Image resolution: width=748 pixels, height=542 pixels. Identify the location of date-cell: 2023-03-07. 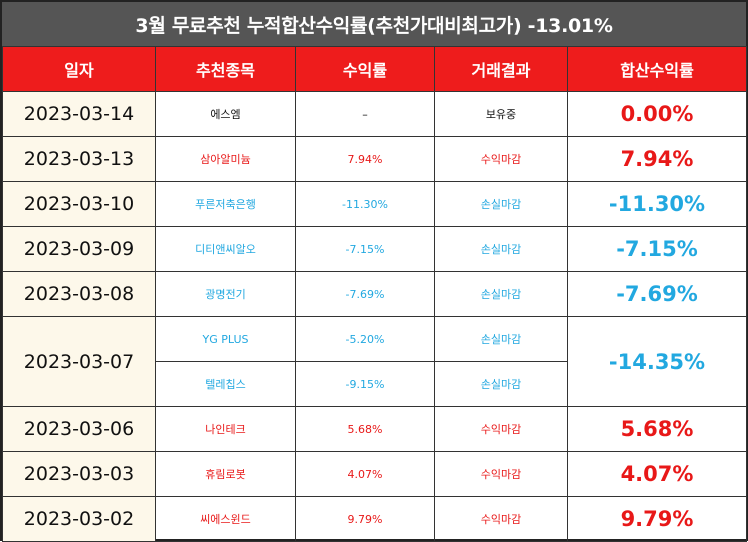
(79, 361).